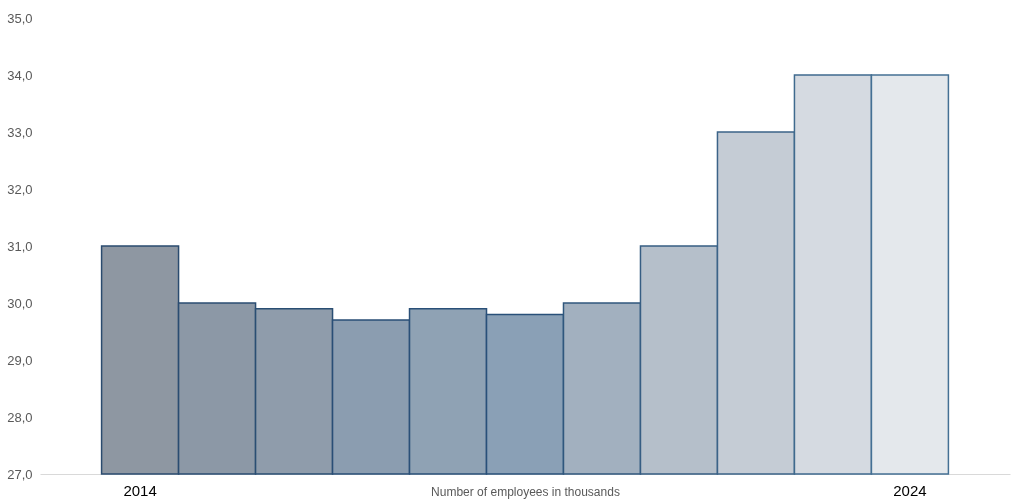 Image resolution: width=1024 pixels, height=502 pixels. What do you see at coordinates (20, 246) in the screenshot?
I see `y-tick-label: 31,0` at bounding box center [20, 246].